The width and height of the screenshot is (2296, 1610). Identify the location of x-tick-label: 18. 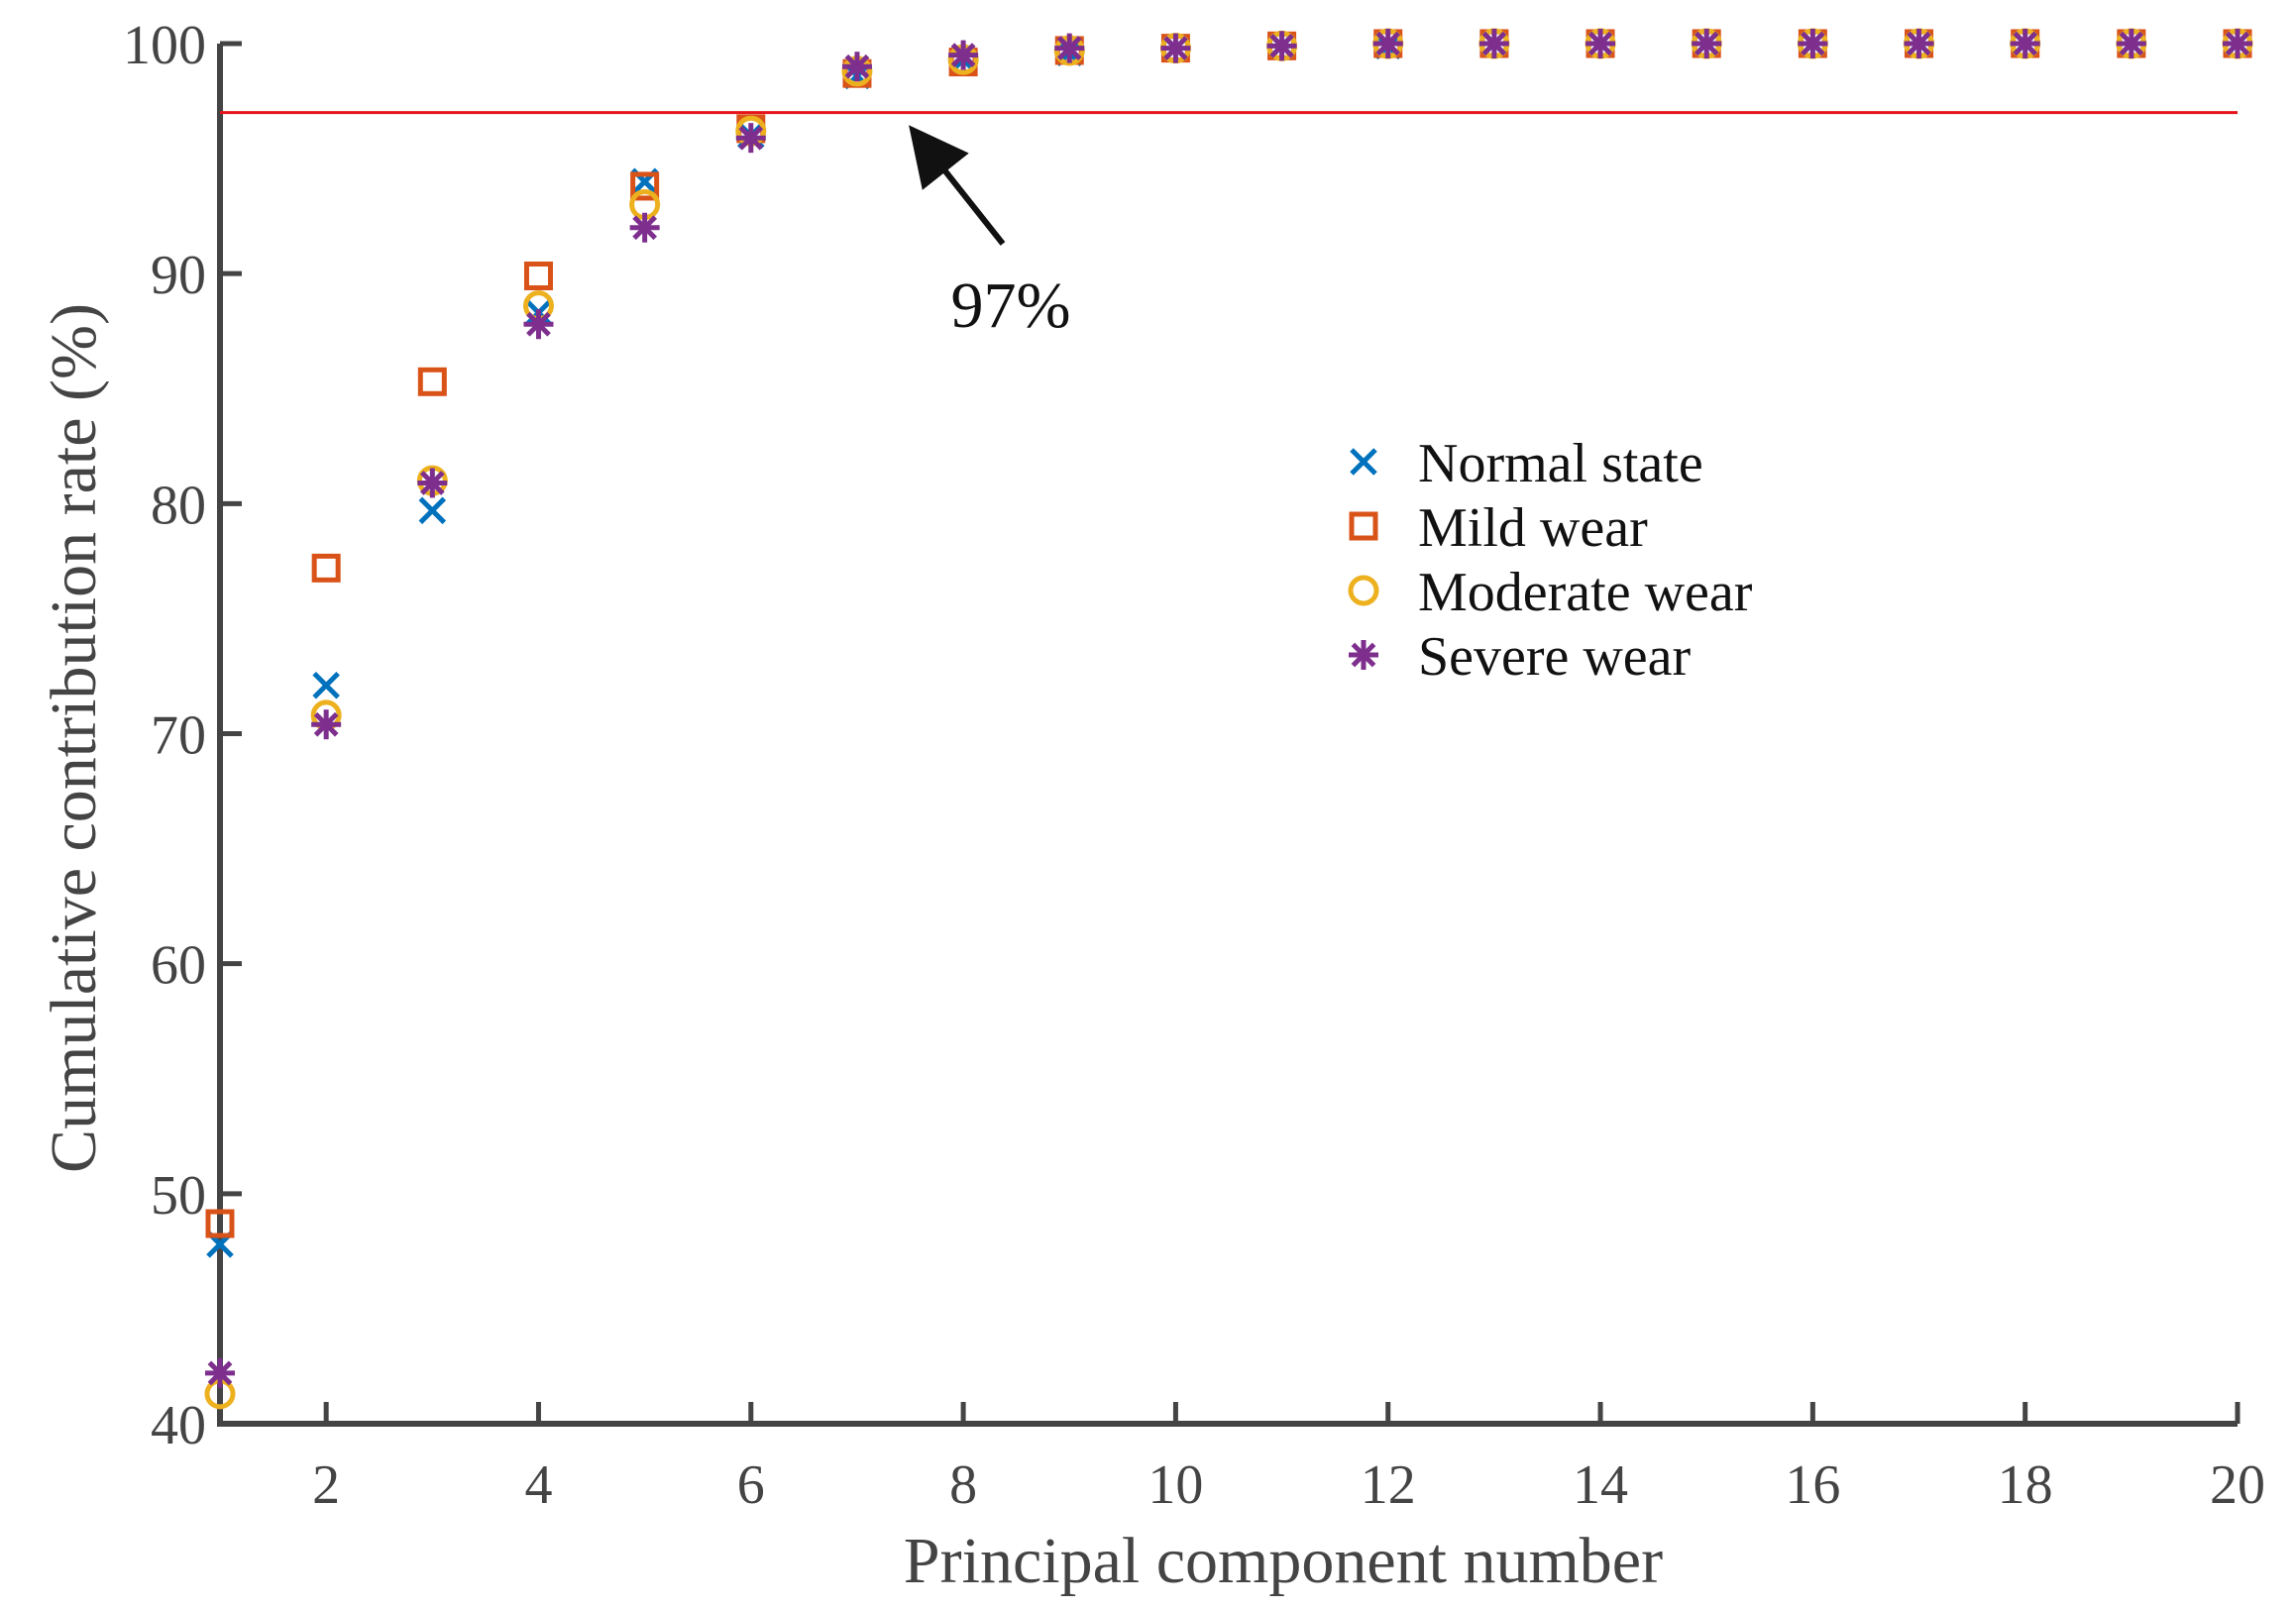
(2025, 1485).